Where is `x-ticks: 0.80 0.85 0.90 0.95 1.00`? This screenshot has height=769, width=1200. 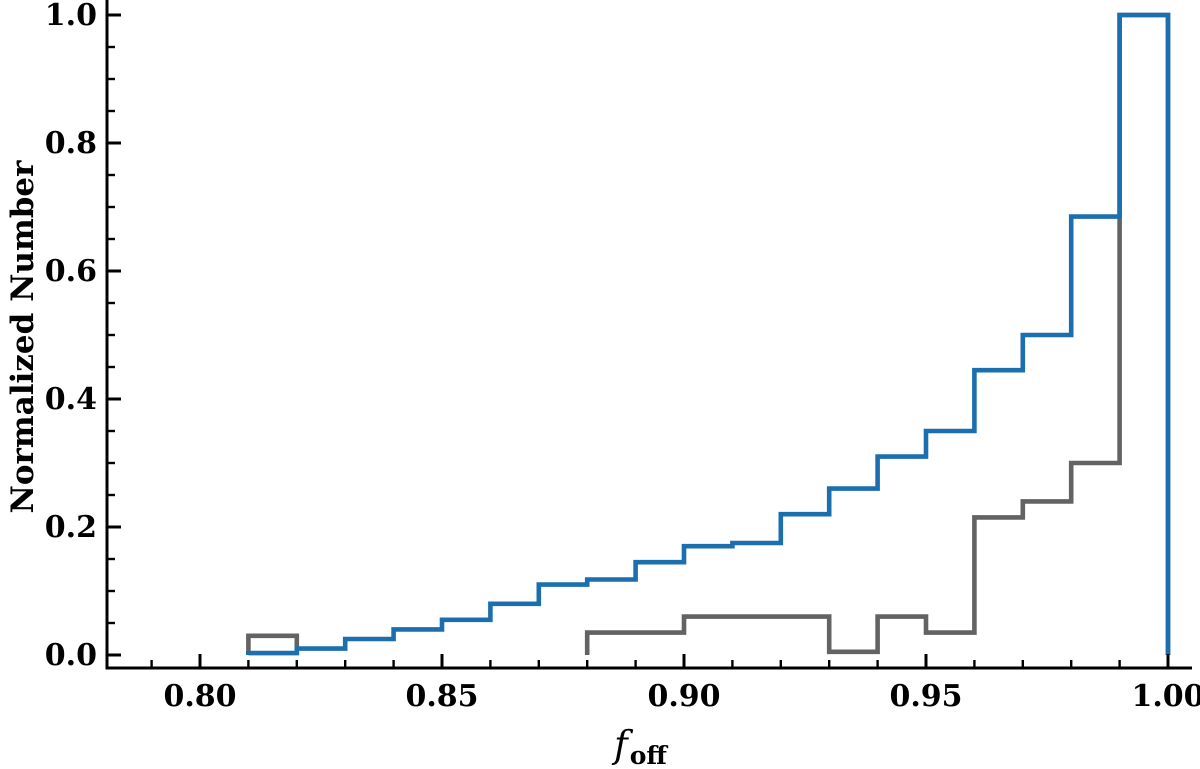 x-ticks: 0.80 0.85 0.90 0.95 1.00 is located at coordinates (675, 684).